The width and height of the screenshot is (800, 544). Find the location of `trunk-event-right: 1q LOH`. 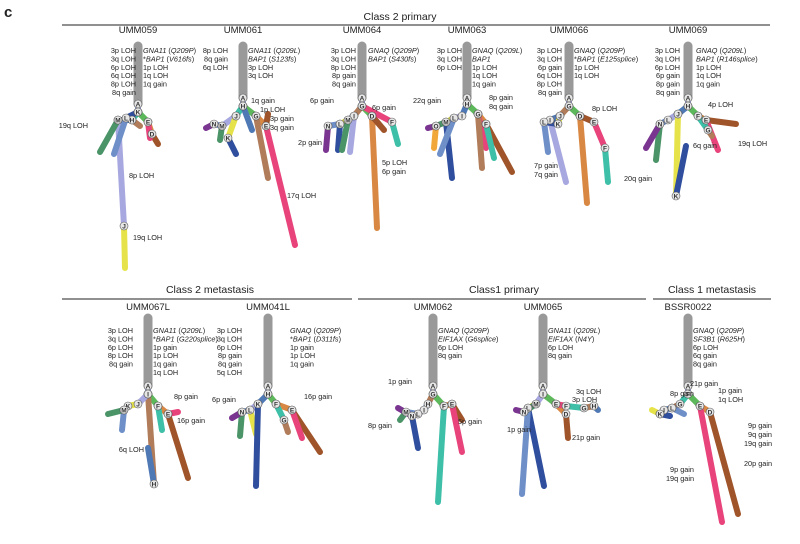

trunk-event-right: 1q LOH is located at coordinates (484, 75).